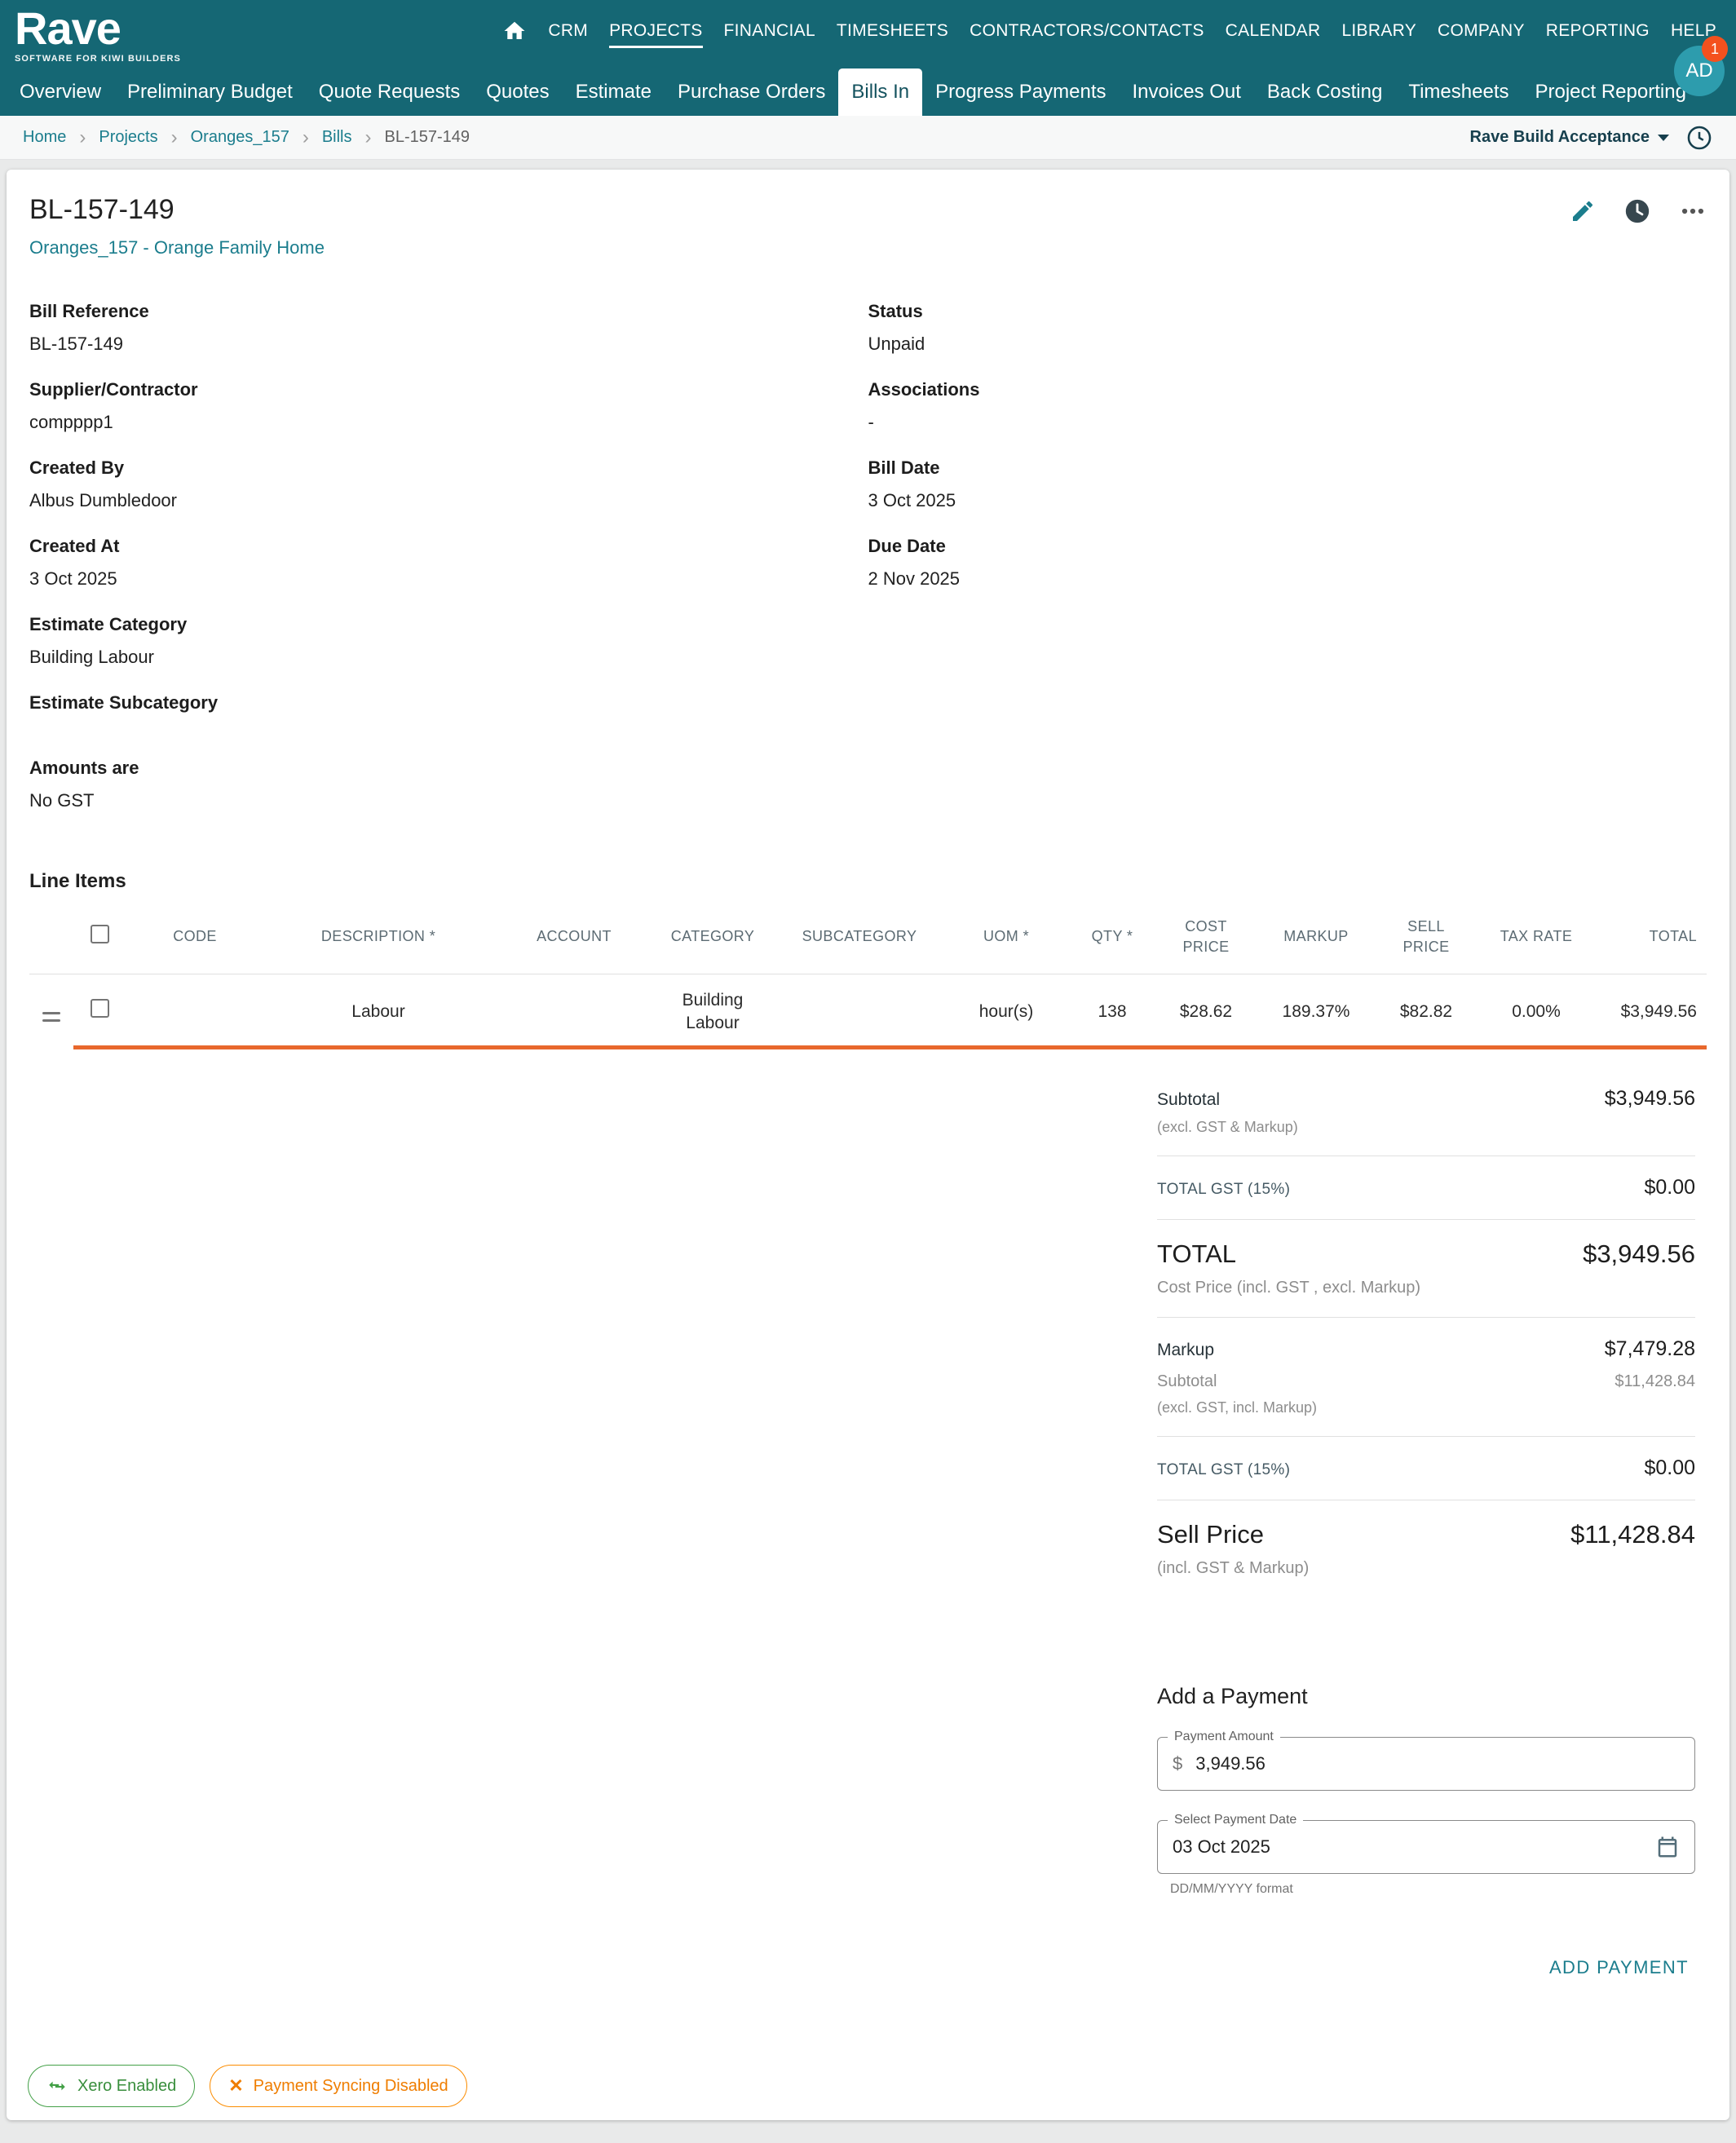 The image size is (1736, 2143). Describe the element at coordinates (236, 2085) in the screenshot. I see `x-icon: ✕` at that location.